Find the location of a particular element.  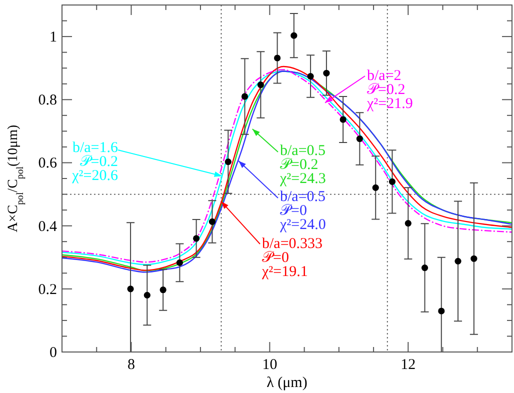

annotation: b/a=2 𝒫=0.2 χ²=21.9 is located at coordinates (389, 90).